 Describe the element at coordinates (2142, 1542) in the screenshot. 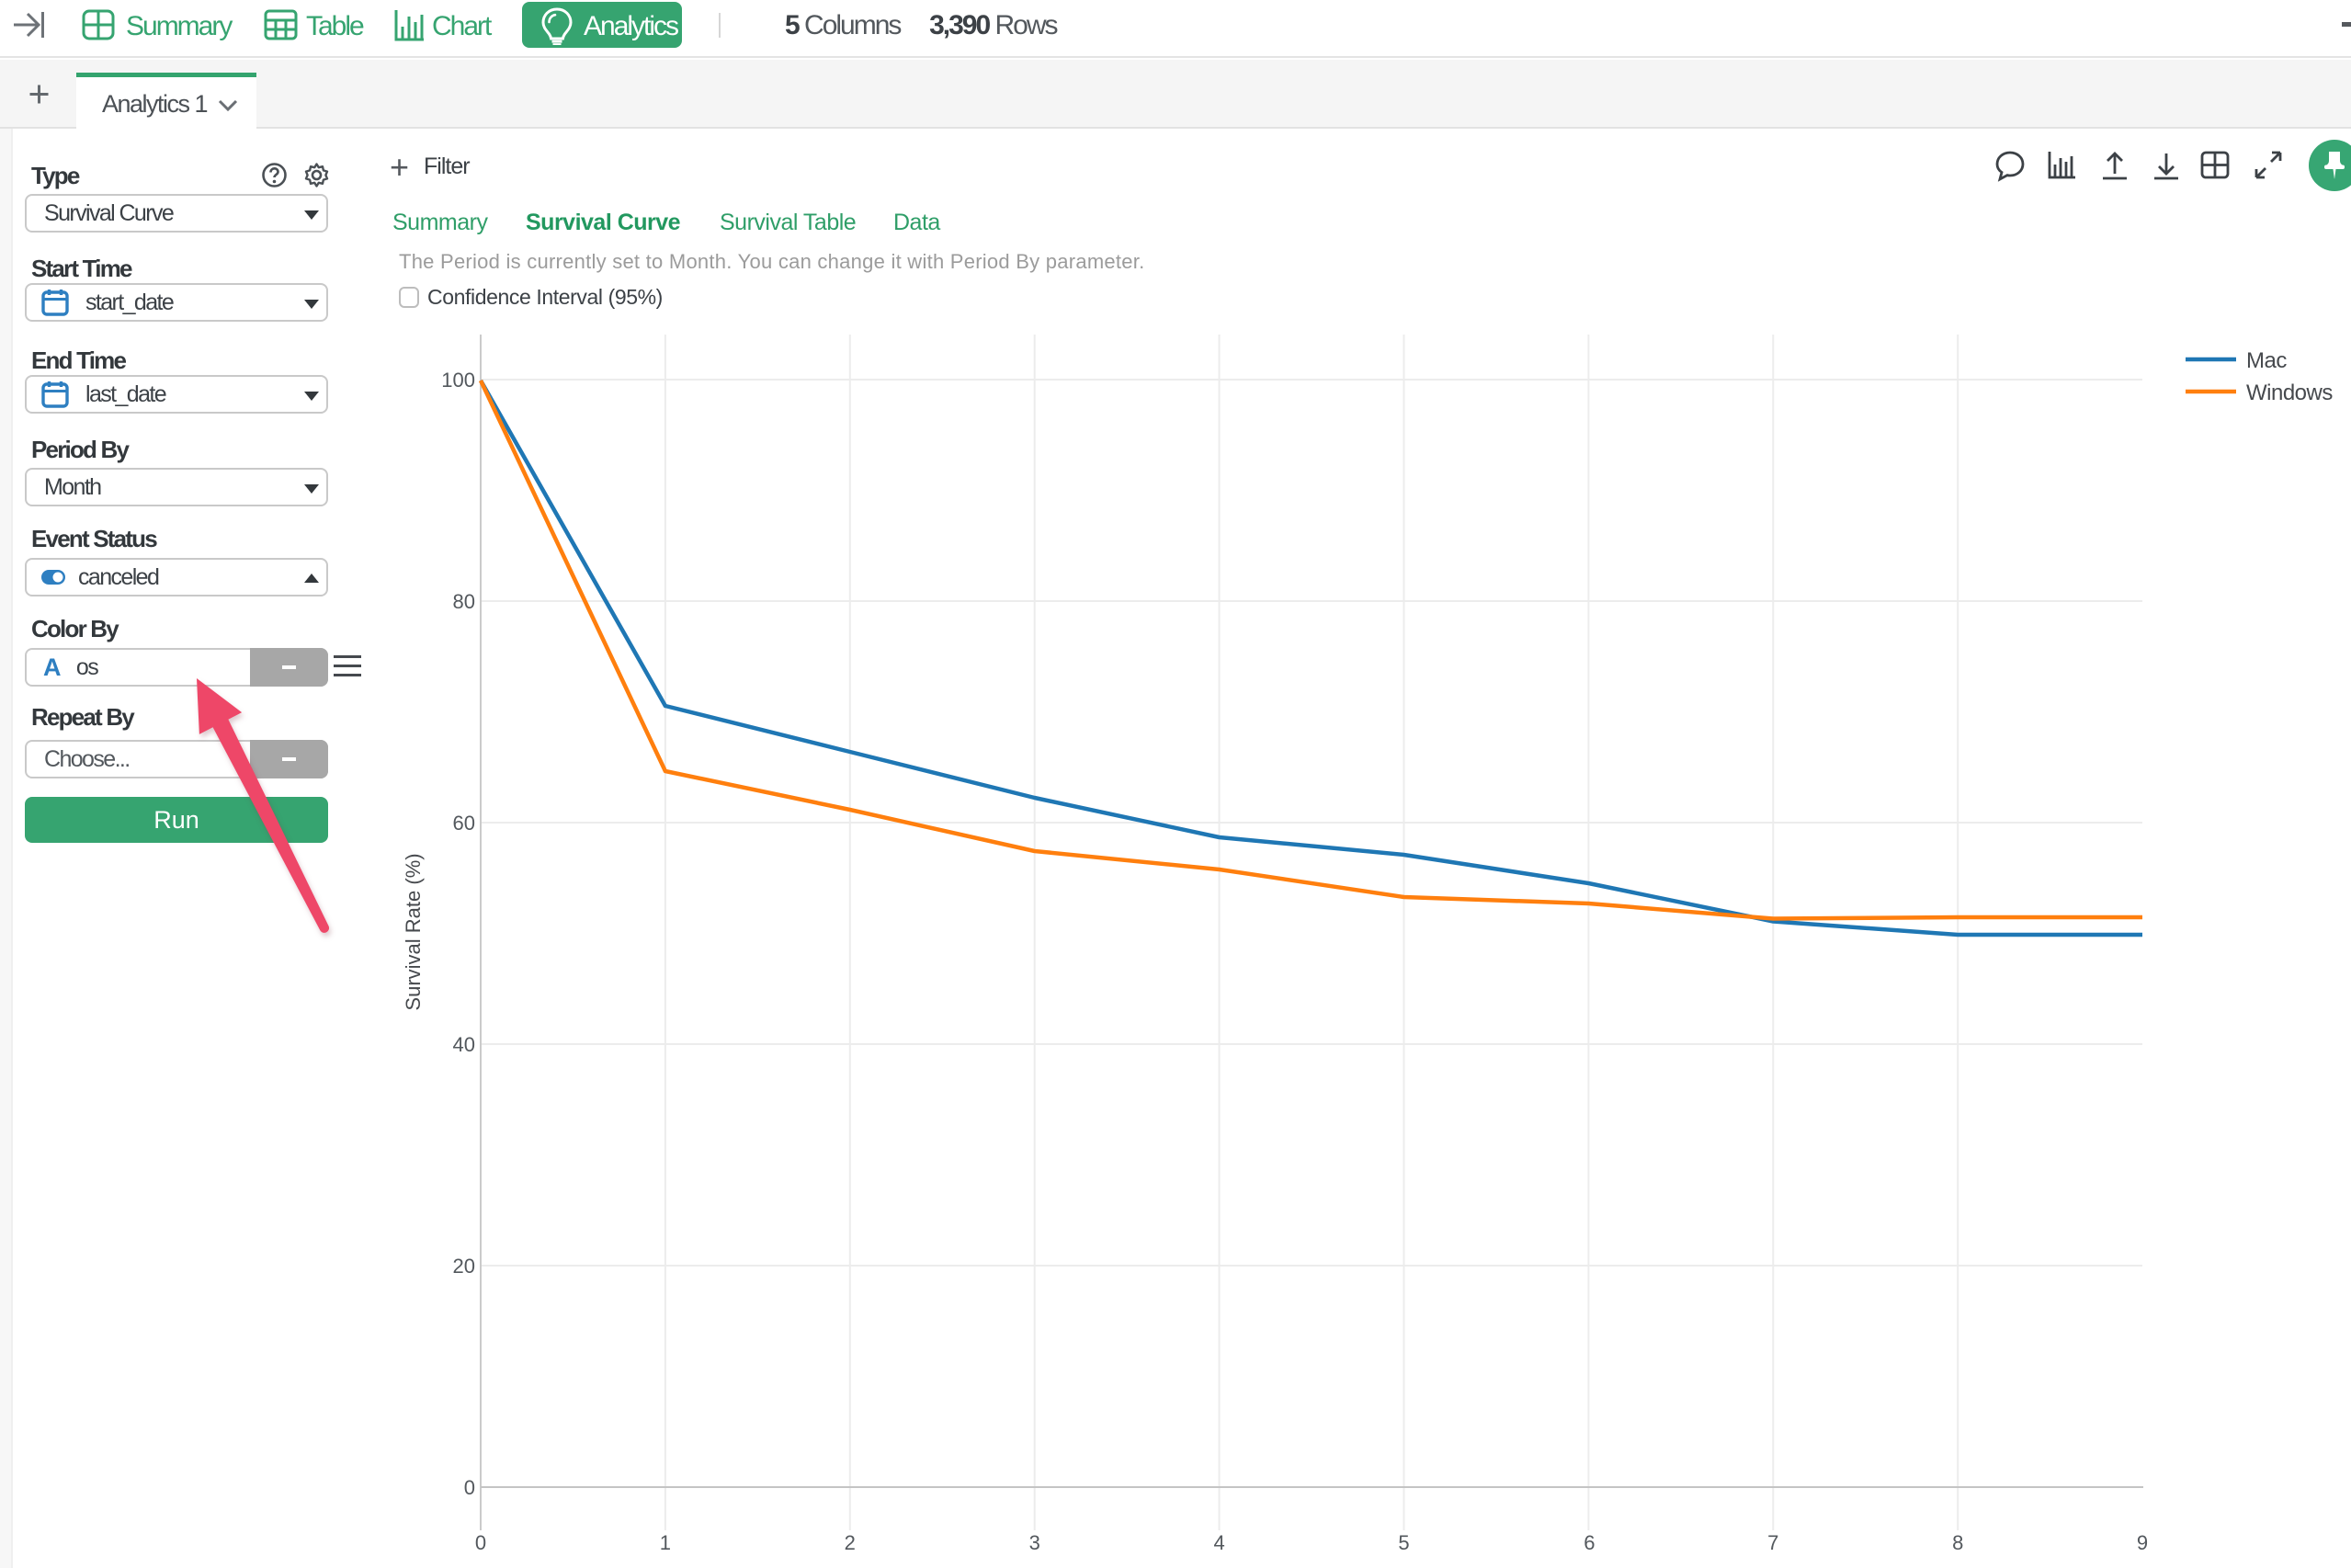

I see `svg-text: 9` at that location.